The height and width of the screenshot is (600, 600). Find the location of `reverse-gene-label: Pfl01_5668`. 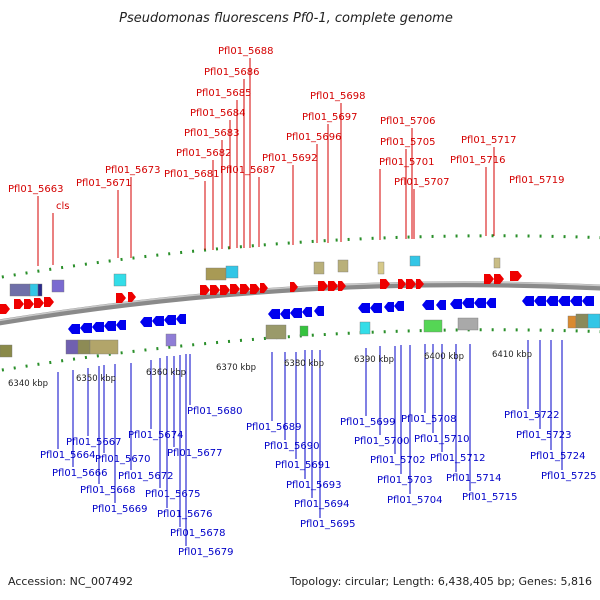

reverse-gene-label: Pfl01_5668 is located at coordinates (108, 490).